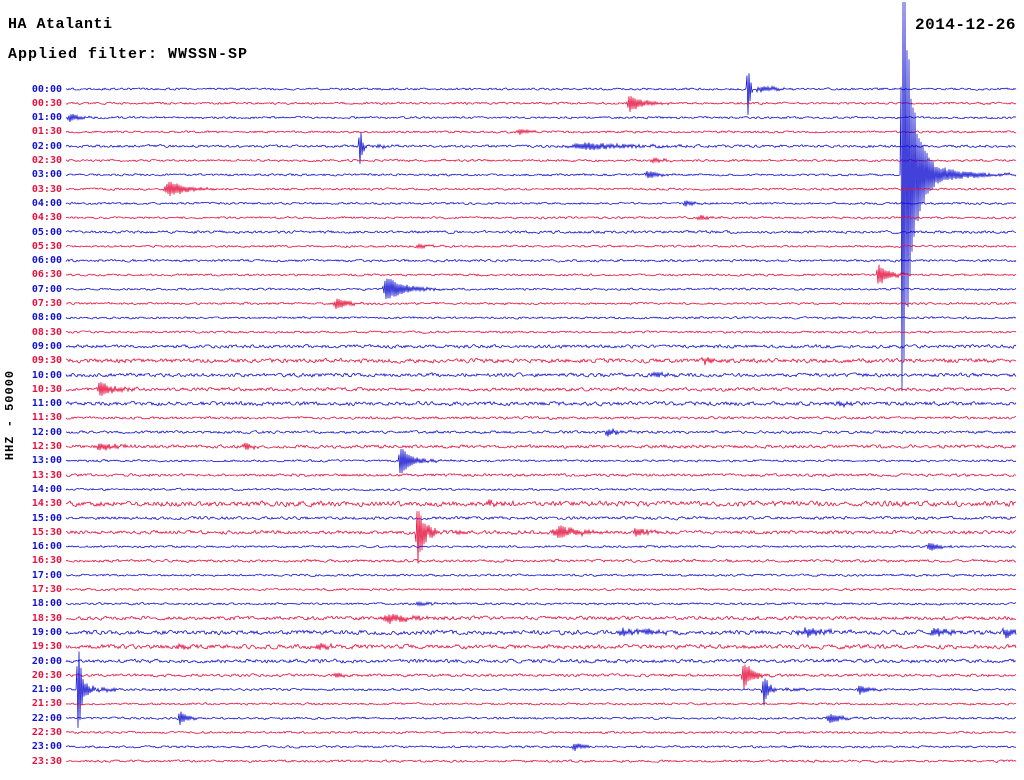 Image resolution: width=1024 pixels, height=780 pixels. Describe the element at coordinates (541, 160) in the screenshot. I see `trace-02:30` at that location.